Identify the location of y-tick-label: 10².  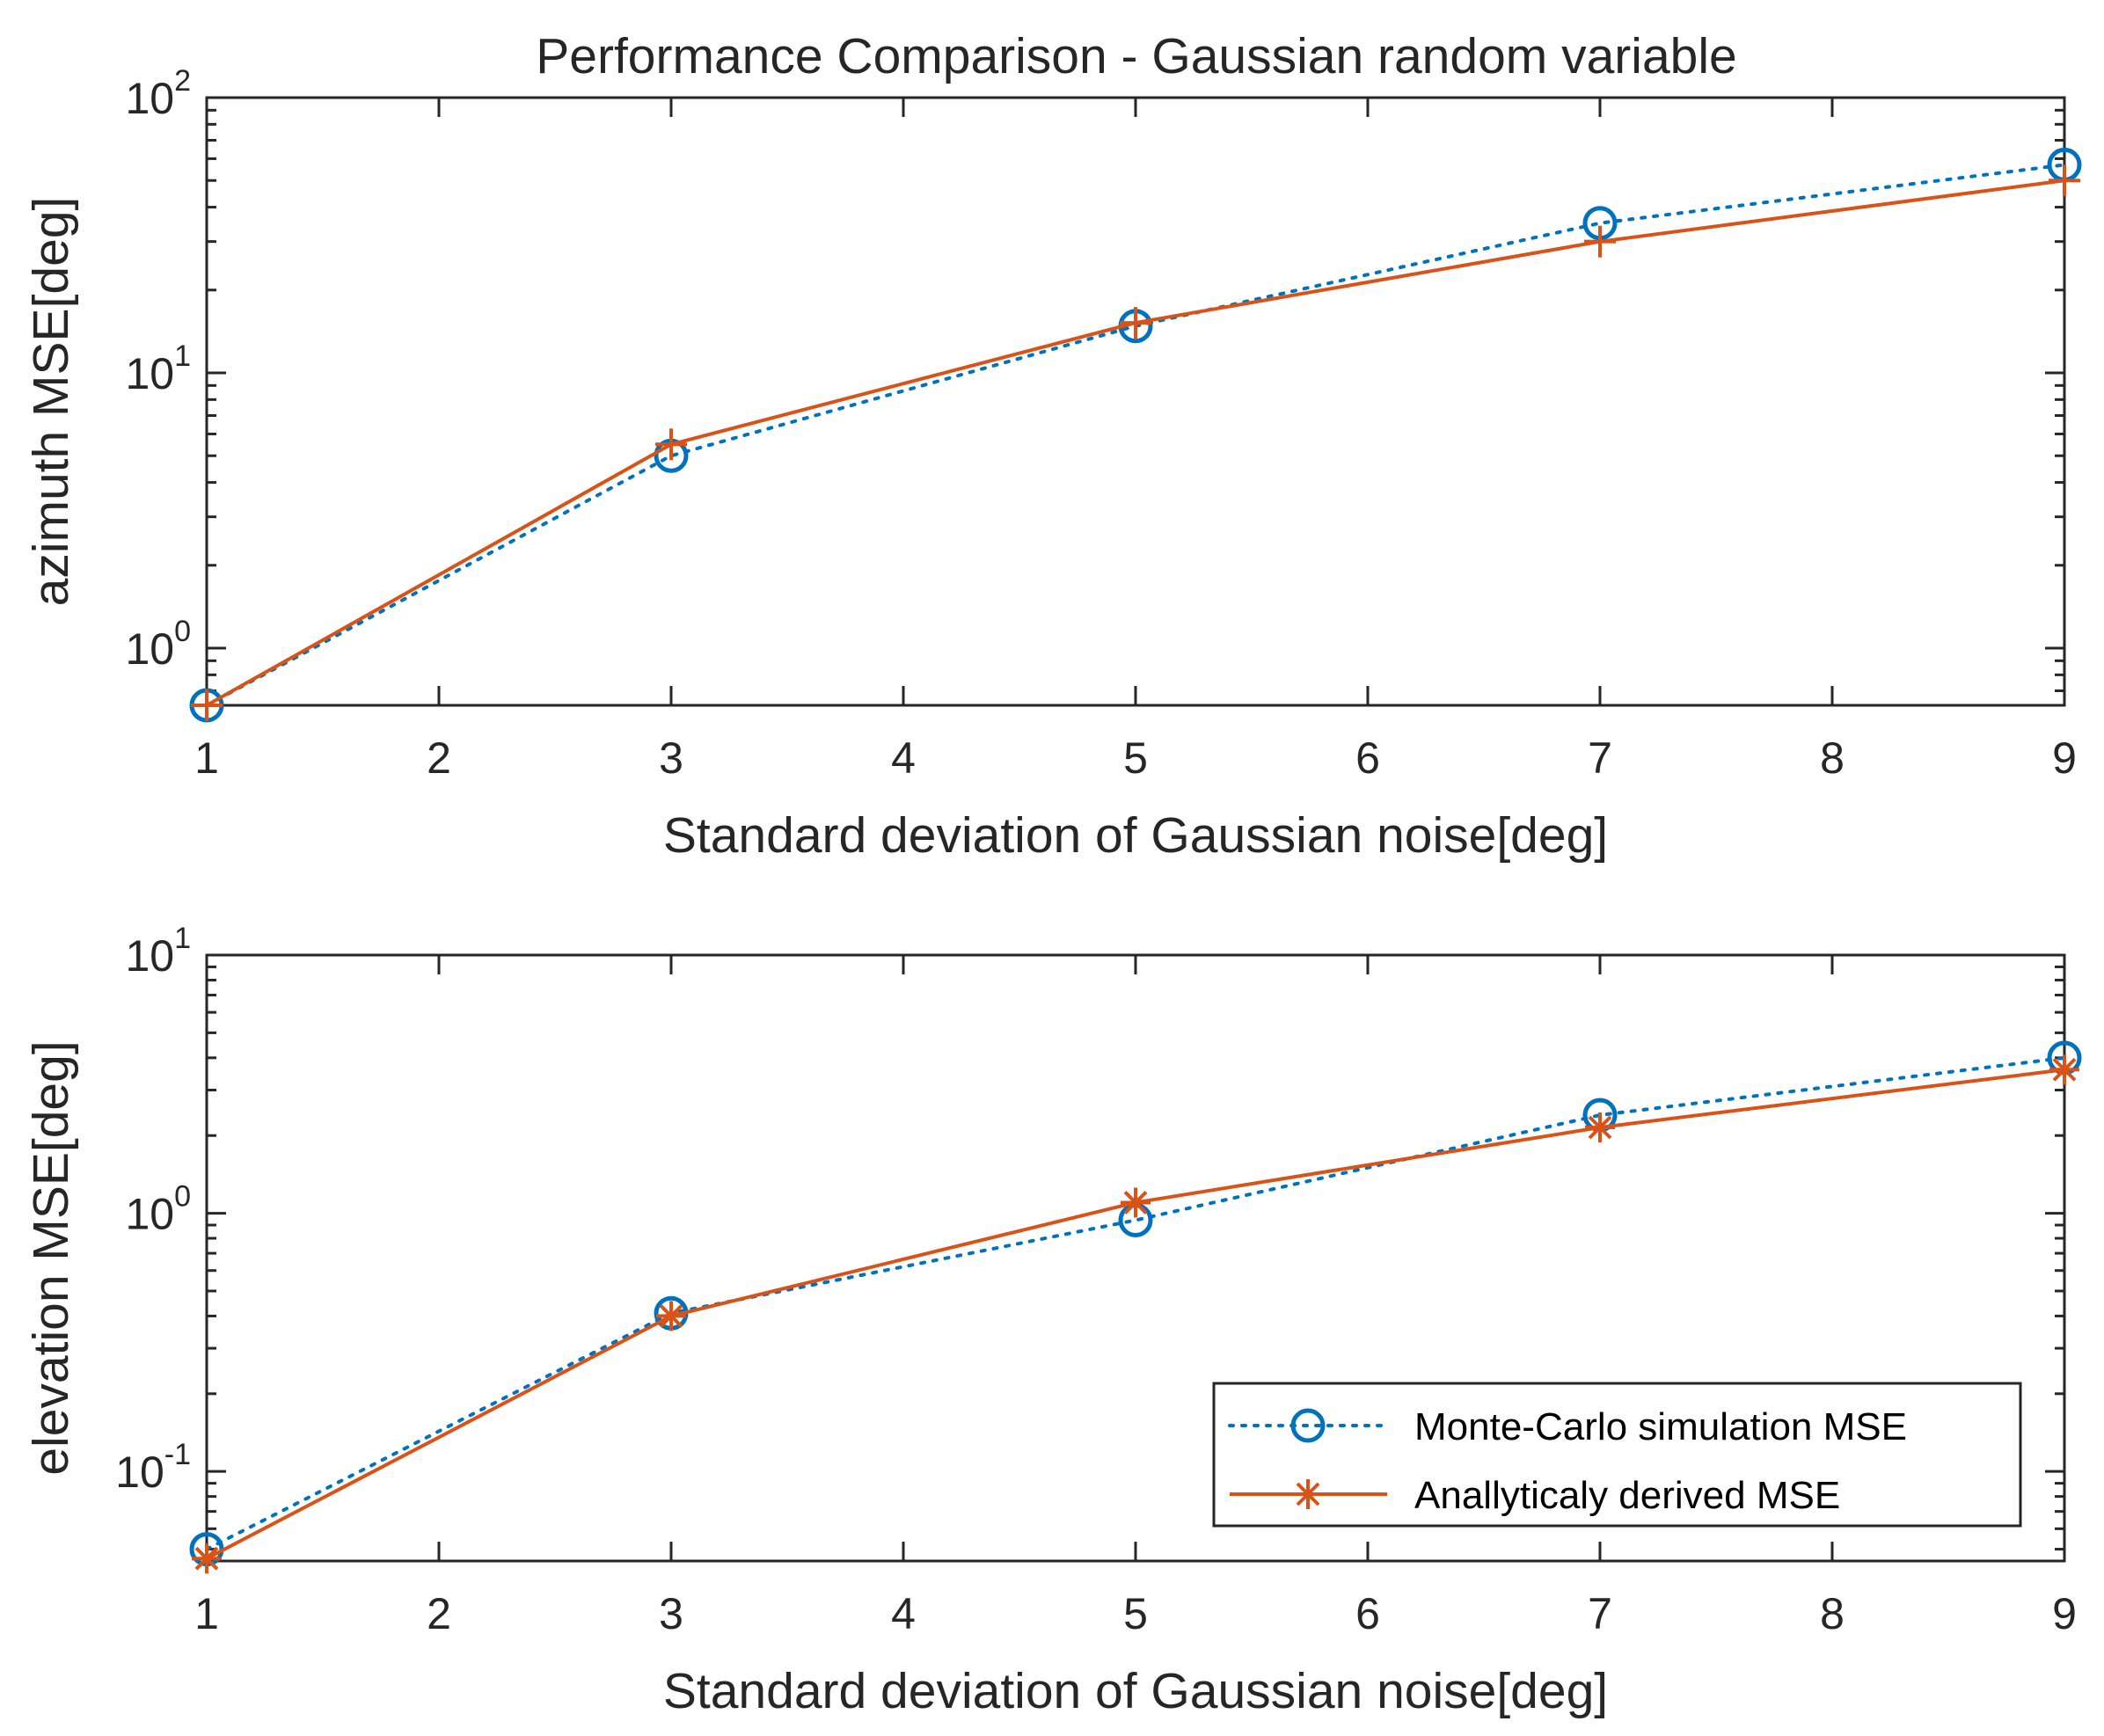
(158, 94).